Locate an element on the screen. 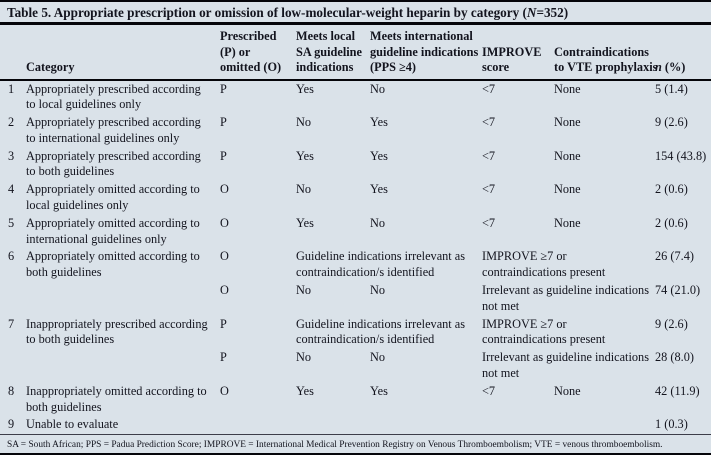 This screenshot has width=711, height=455. col-header-n-percent: n (%) is located at coordinates (683, 53).